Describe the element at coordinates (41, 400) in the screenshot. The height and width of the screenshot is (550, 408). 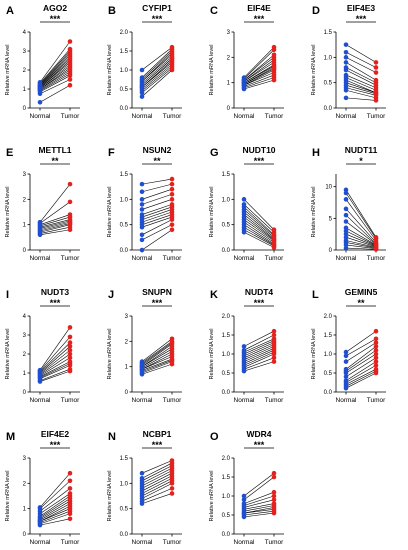
I see `x-category-label: Normal` at that location.